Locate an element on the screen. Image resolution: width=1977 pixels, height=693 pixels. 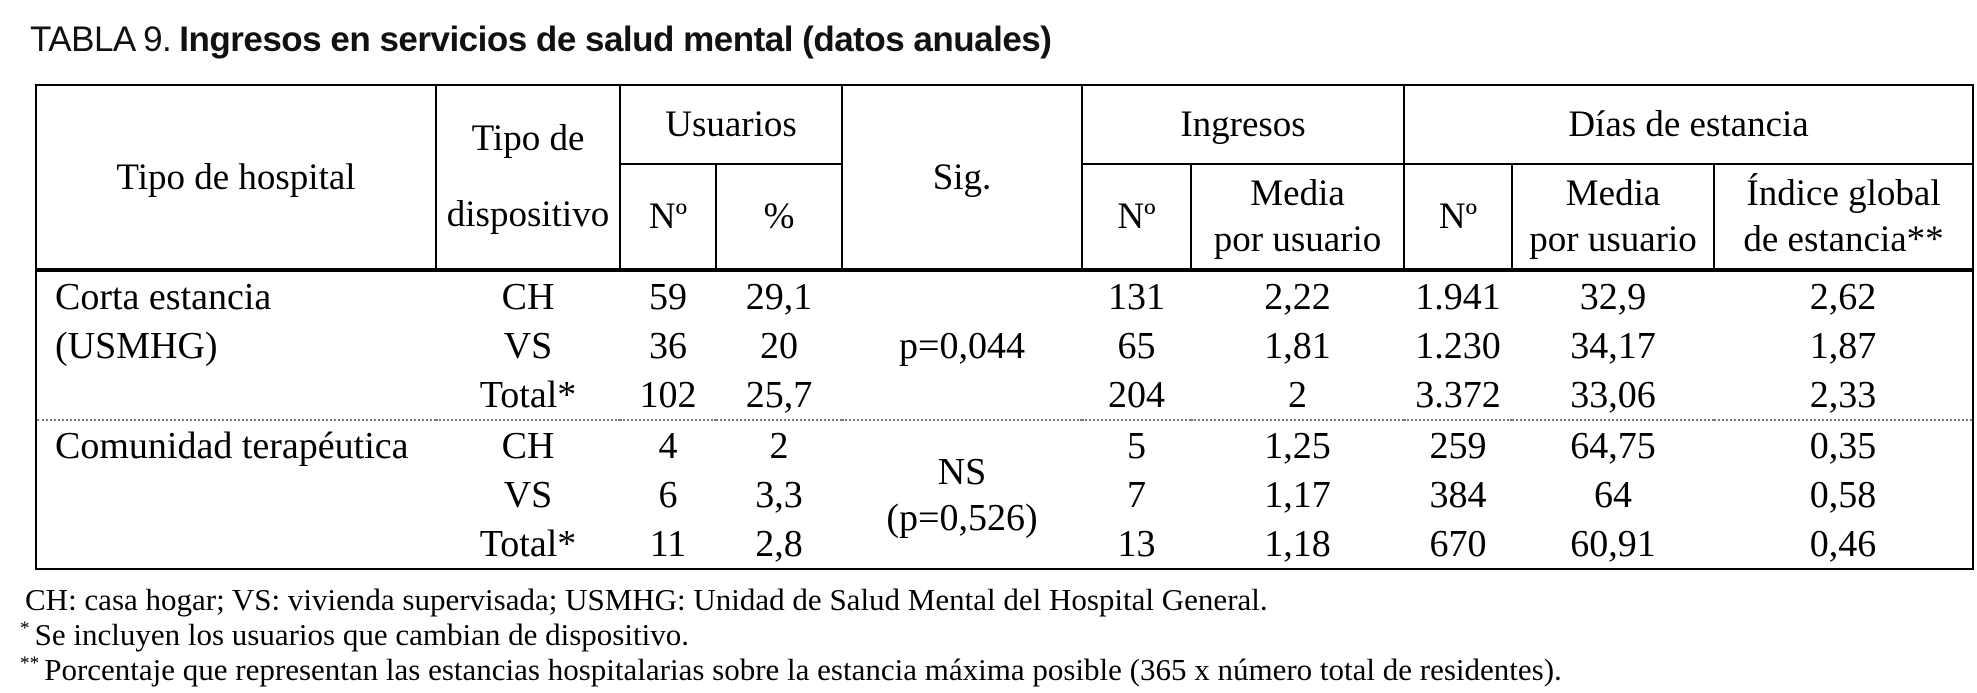
cell-dias-n: 1.941 is located at coordinates (1458, 296).